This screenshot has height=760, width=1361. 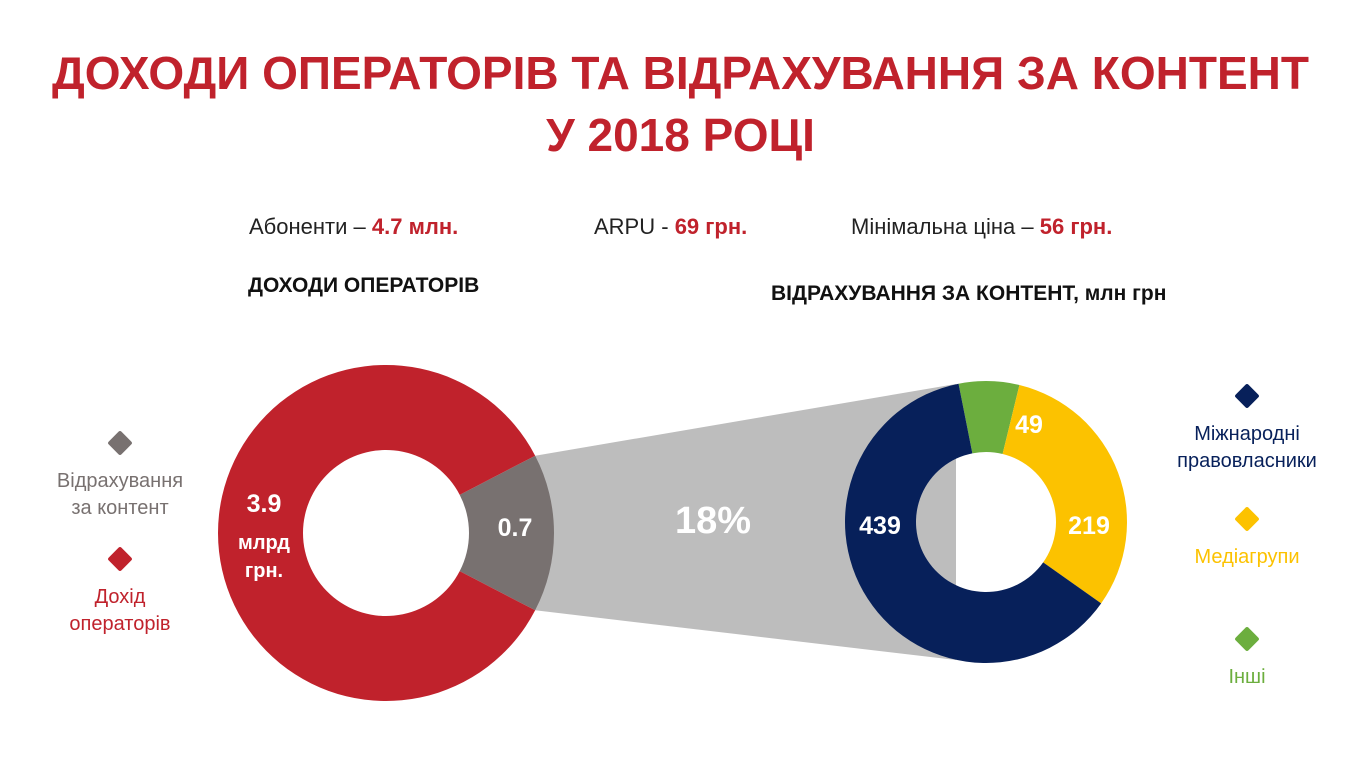 What do you see at coordinates (1247, 434) in the screenshot?
I see `legend-label-international-line1: Міжнародні` at bounding box center [1247, 434].